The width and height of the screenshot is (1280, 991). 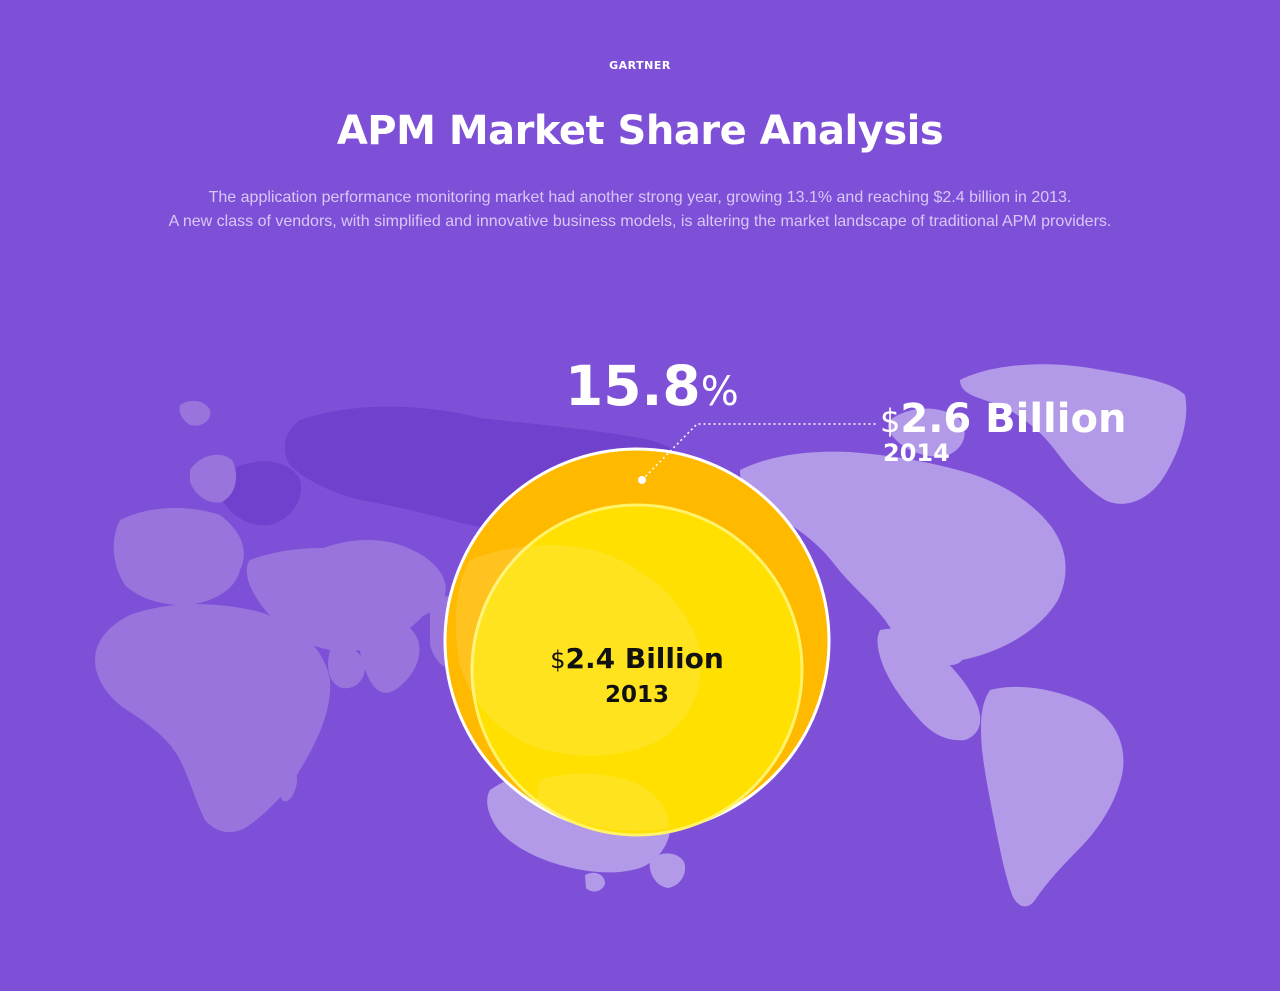 I want to click on value-2013-currency: $, so click(x=557, y=660).